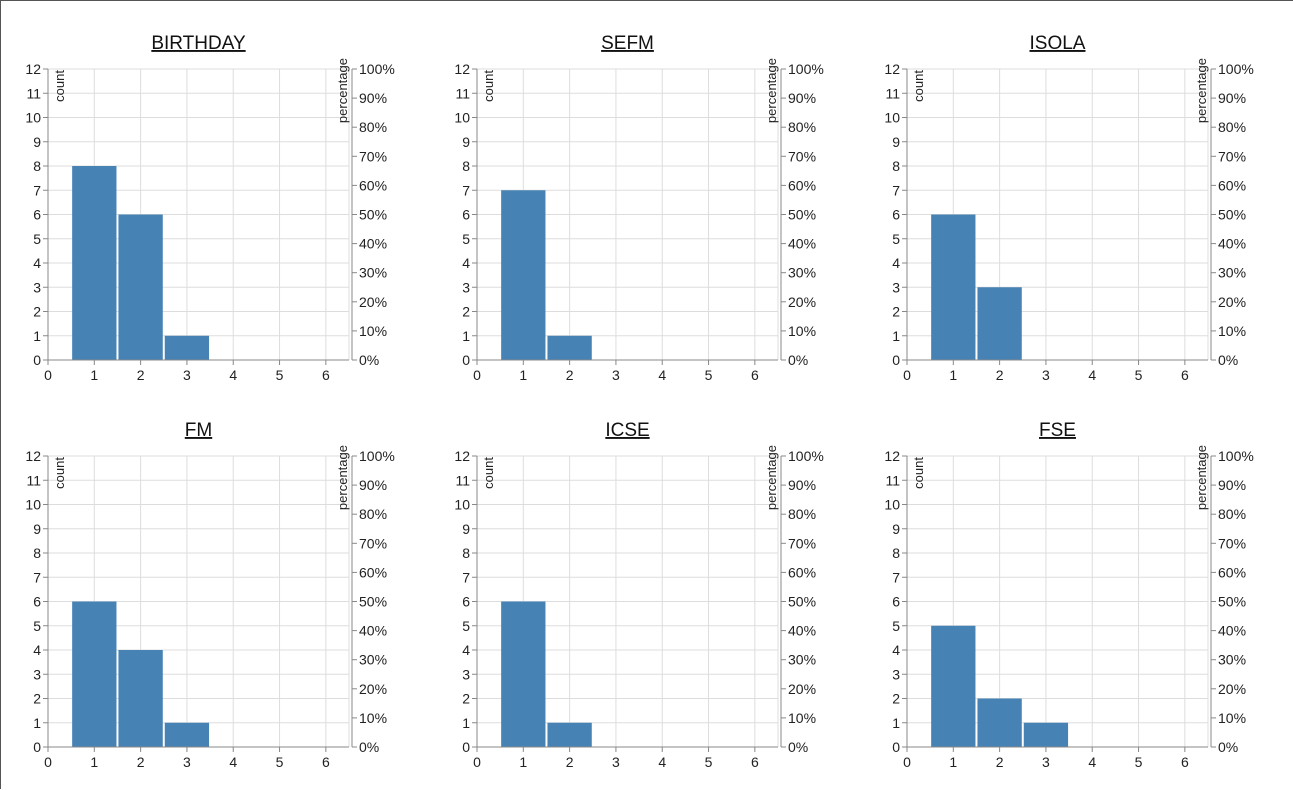 The image size is (1293, 790). Describe the element at coordinates (466, 699) in the screenshot. I see `y-tick-label: 2` at that location.